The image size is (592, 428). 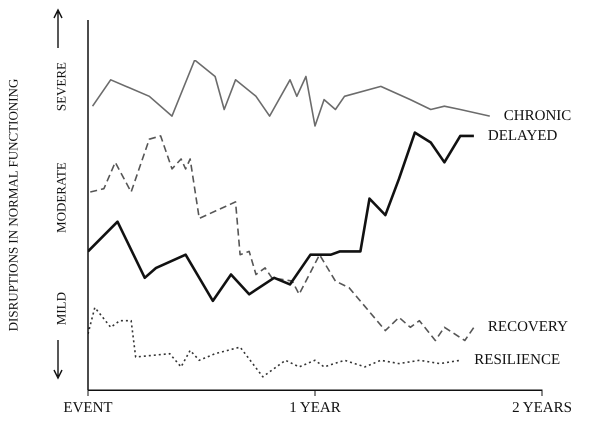 I want to click on x-tick-label: 2 YEARS, so click(x=542, y=408).